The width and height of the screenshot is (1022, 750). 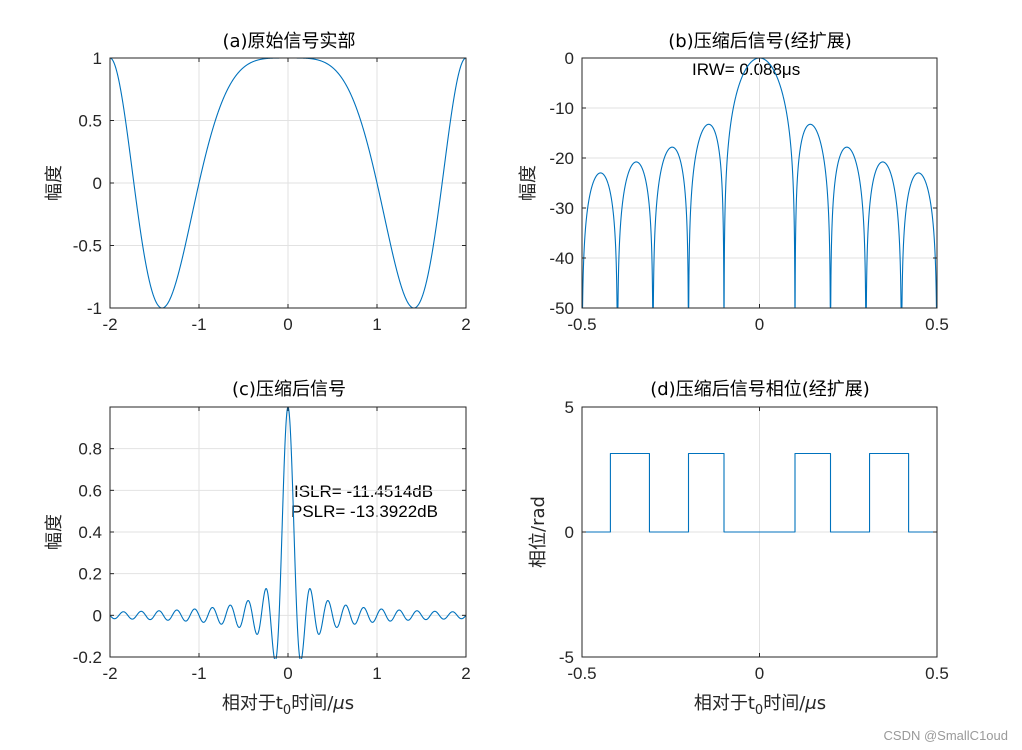 What do you see at coordinates (288, 41) in the screenshot?
I see `subplot-a-title: (a)原始信号实部` at bounding box center [288, 41].